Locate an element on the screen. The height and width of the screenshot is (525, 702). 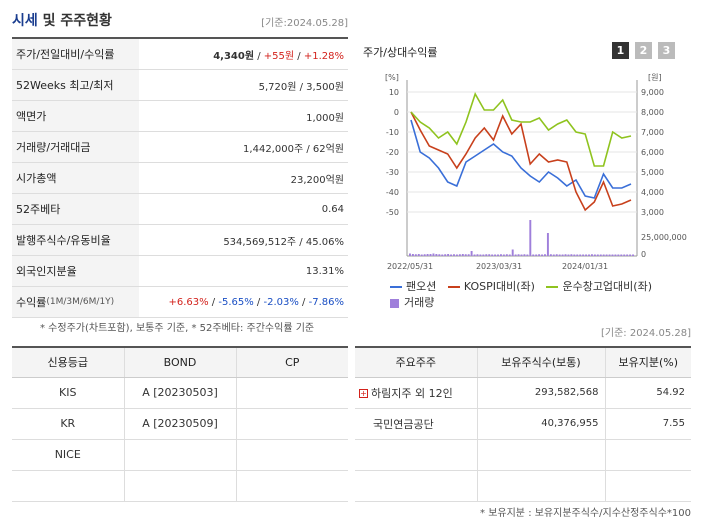
table-row: 국민연금공단 40,376,955 7.55 is located at coordinates (523, 424).